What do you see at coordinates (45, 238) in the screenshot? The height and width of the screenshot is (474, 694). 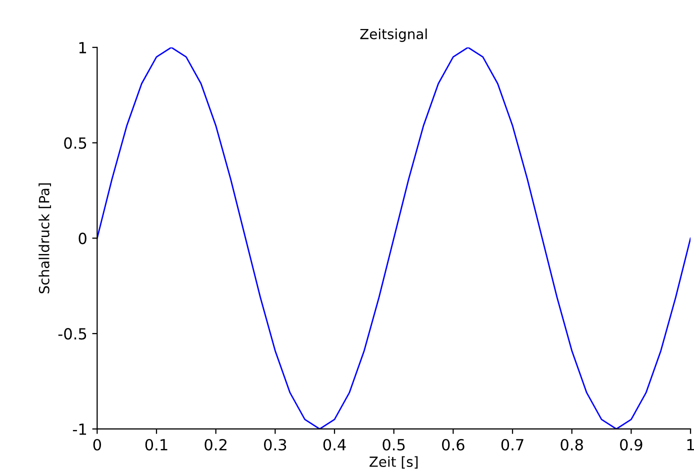 I see `y-axis-title: Schalldruck [Pa]` at bounding box center [45, 238].